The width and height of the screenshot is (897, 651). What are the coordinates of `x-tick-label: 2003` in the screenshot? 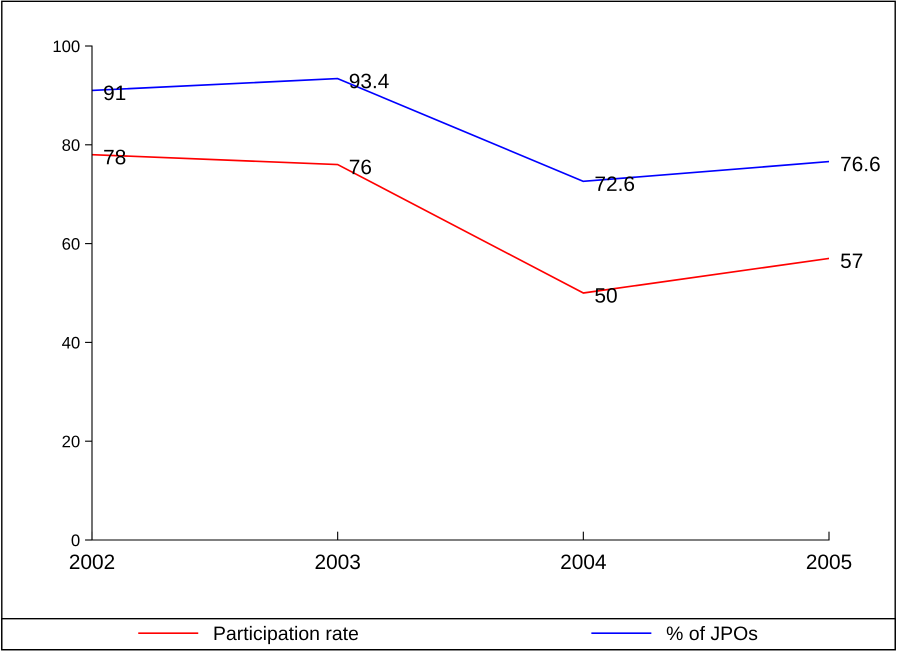 It's located at (338, 562).